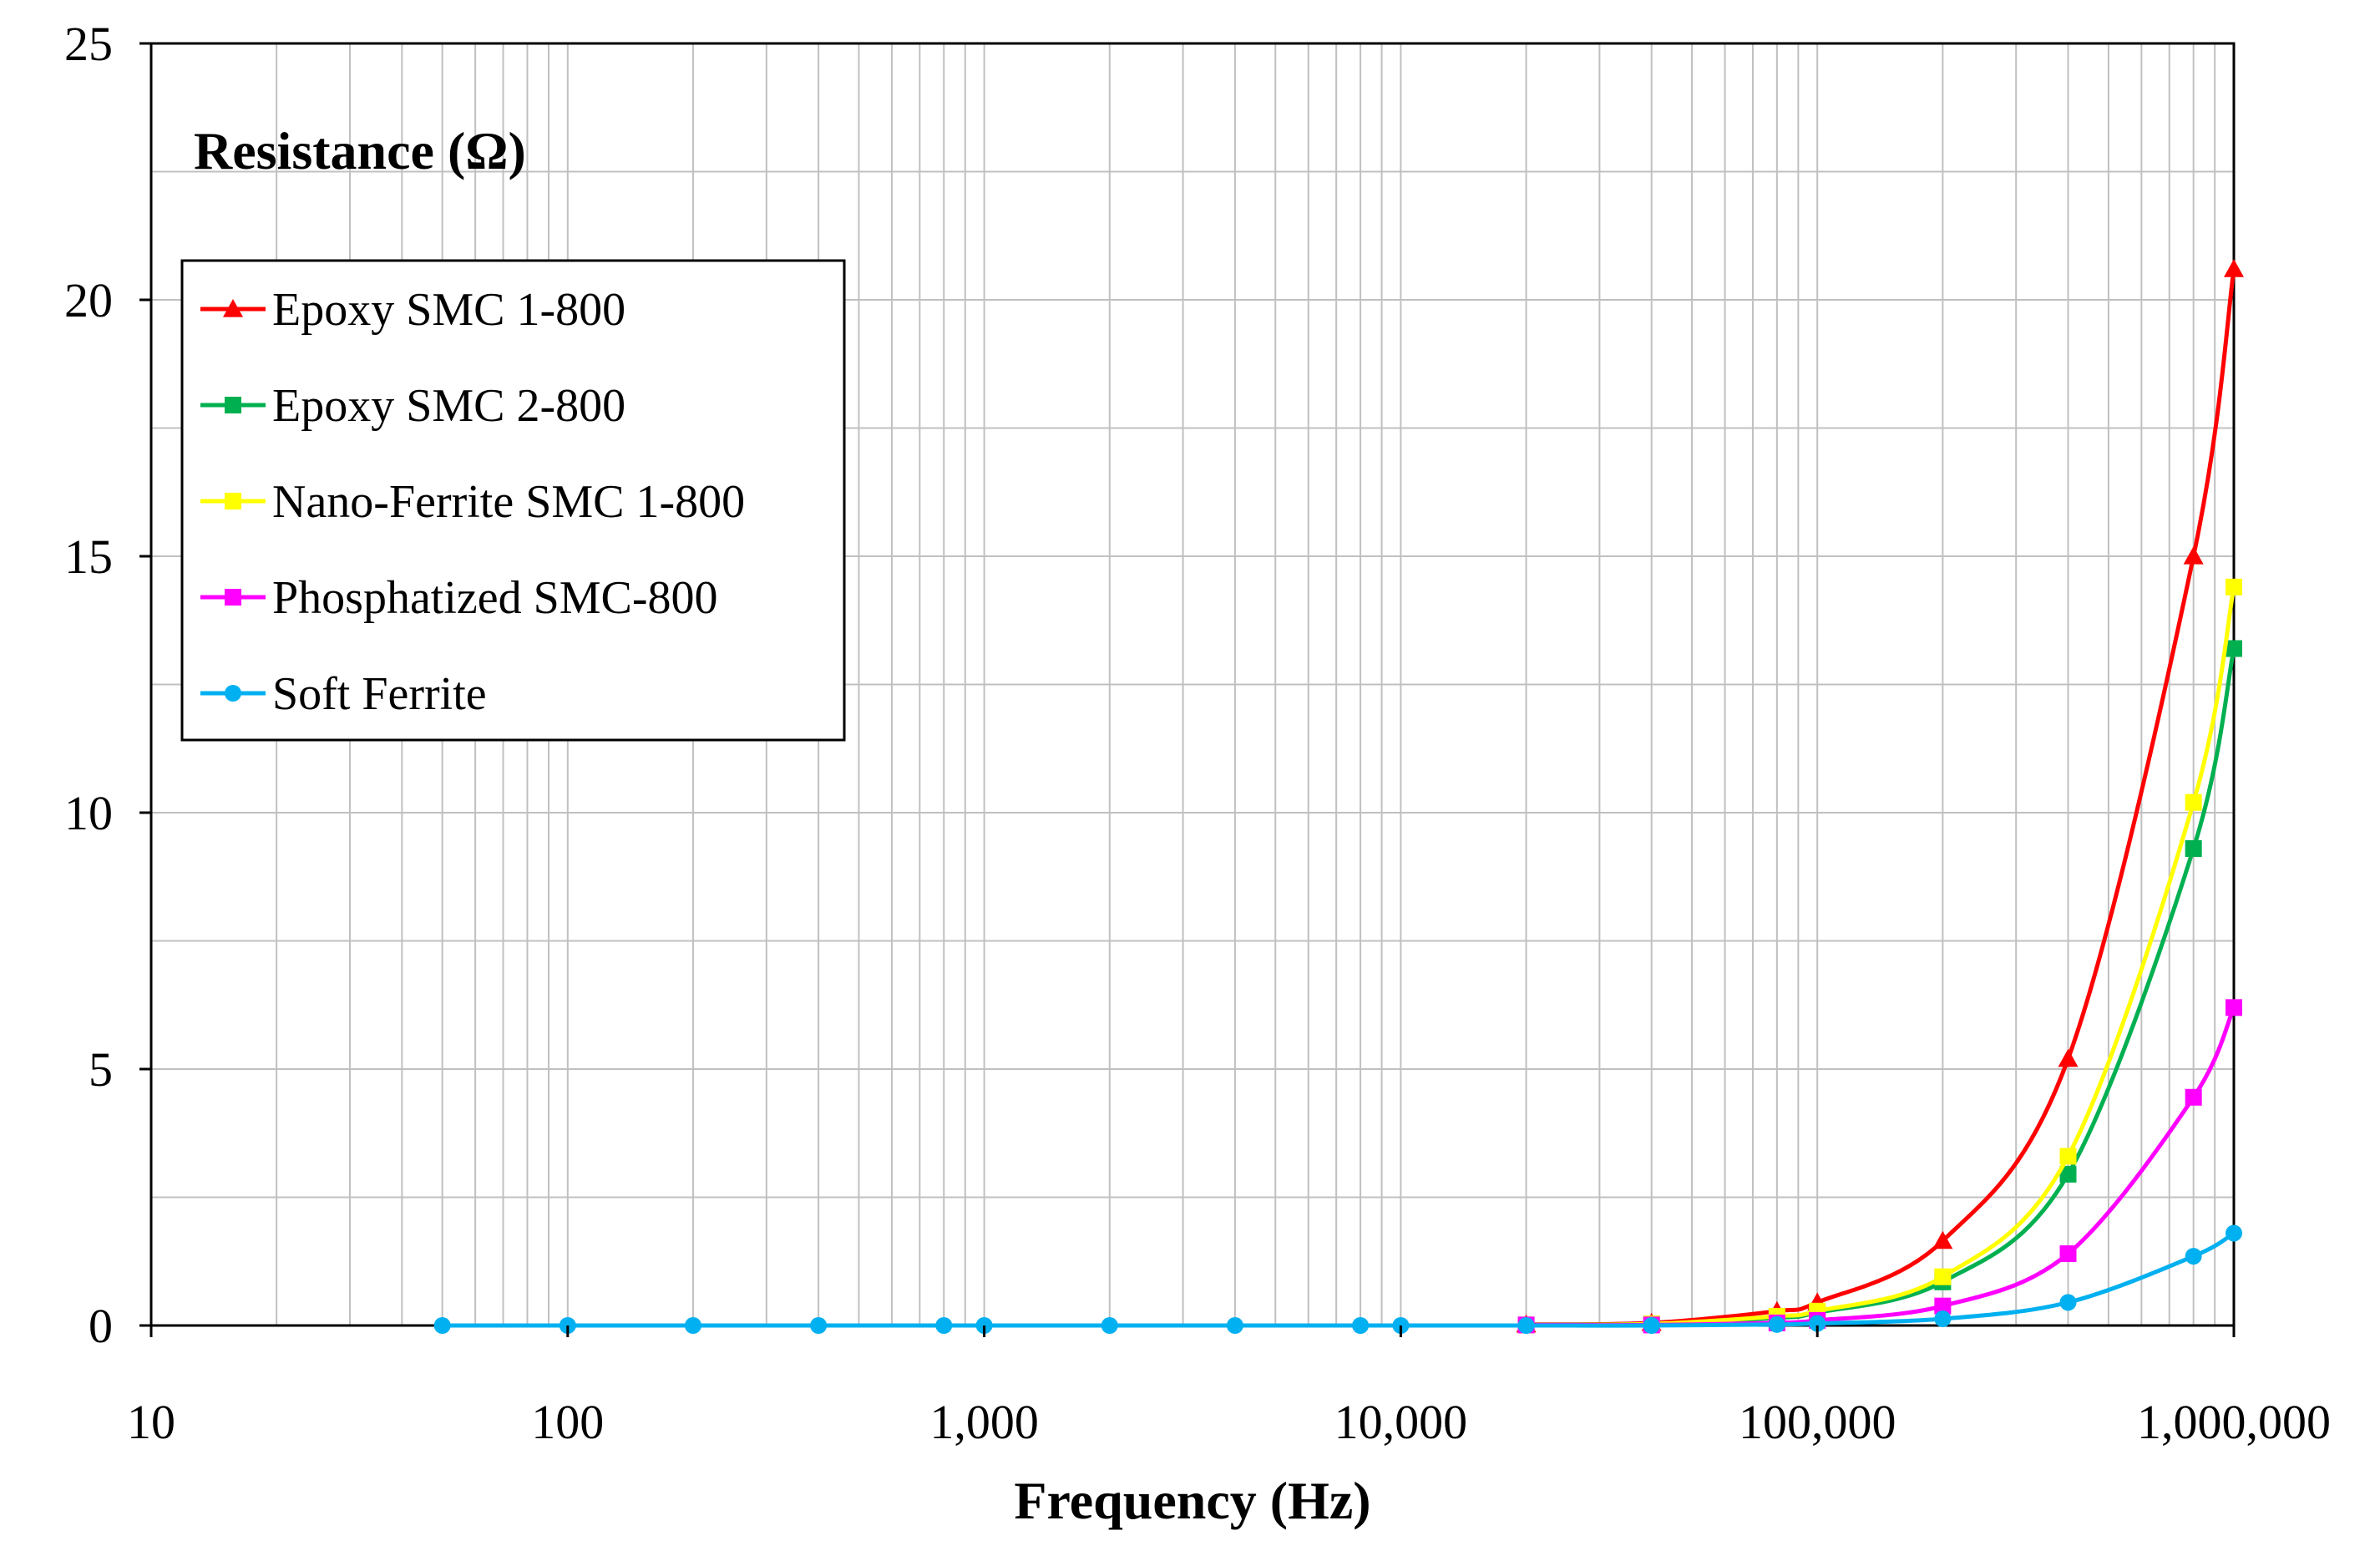  What do you see at coordinates (88, 300) in the screenshot?
I see `y-tick-label: 20` at bounding box center [88, 300].